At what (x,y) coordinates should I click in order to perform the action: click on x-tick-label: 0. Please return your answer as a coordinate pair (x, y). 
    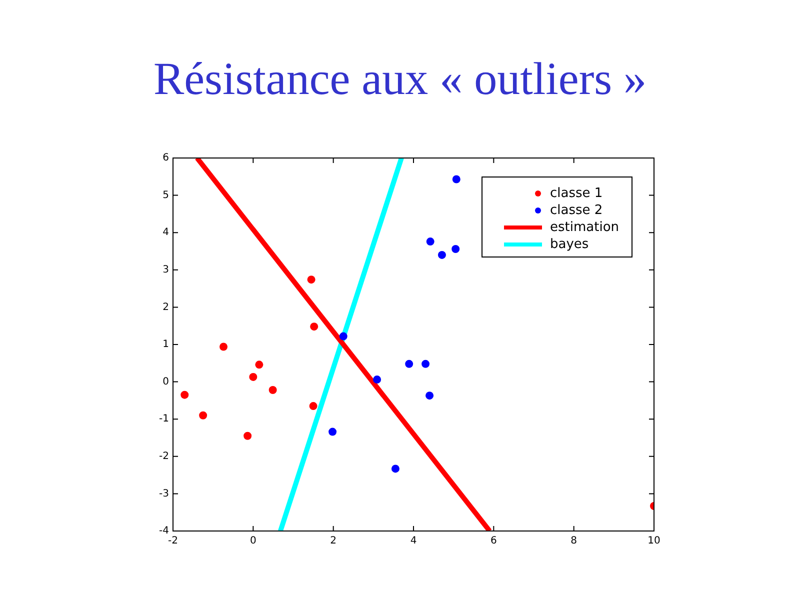
    Looking at the image, I should click on (253, 541).